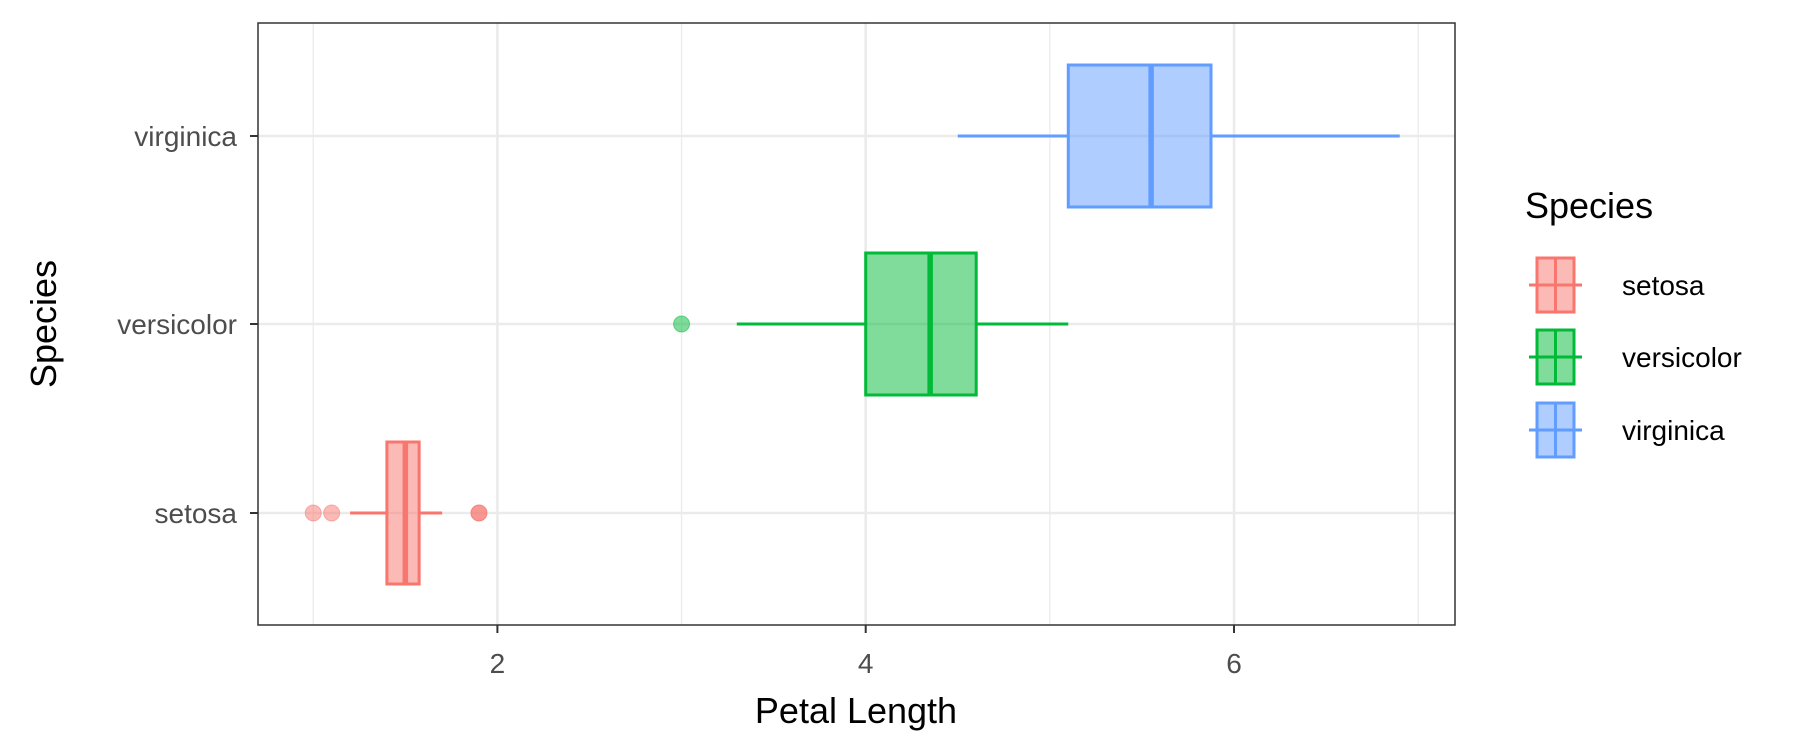 This screenshot has height=750, width=1800. I want to click on box-setosa, so click(396, 513).